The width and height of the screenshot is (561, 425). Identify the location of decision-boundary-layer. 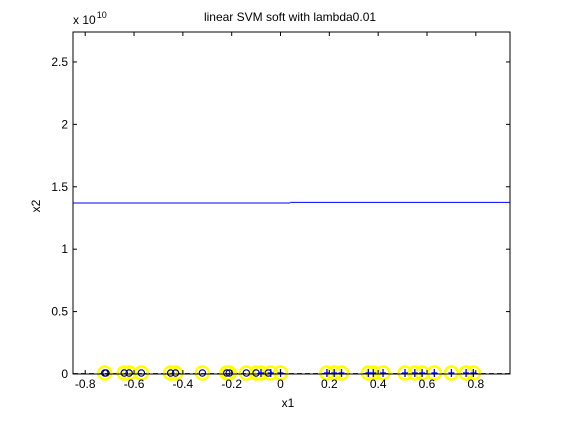
(291, 202).